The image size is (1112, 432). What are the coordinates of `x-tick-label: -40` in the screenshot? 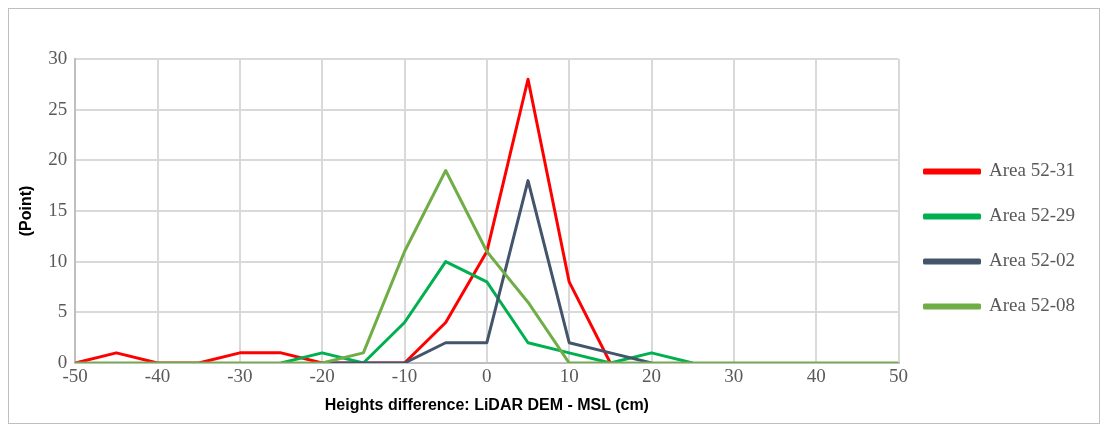 It's located at (157, 376).